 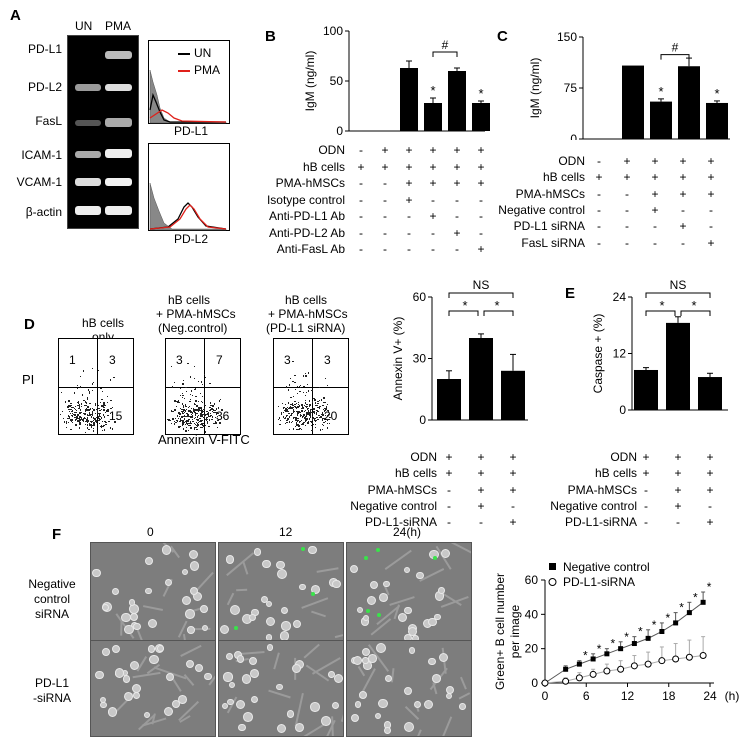 What do you see at coordinates (328, 570) in the screenshot?
I see `cell-process` at bounding box center [328, 570].